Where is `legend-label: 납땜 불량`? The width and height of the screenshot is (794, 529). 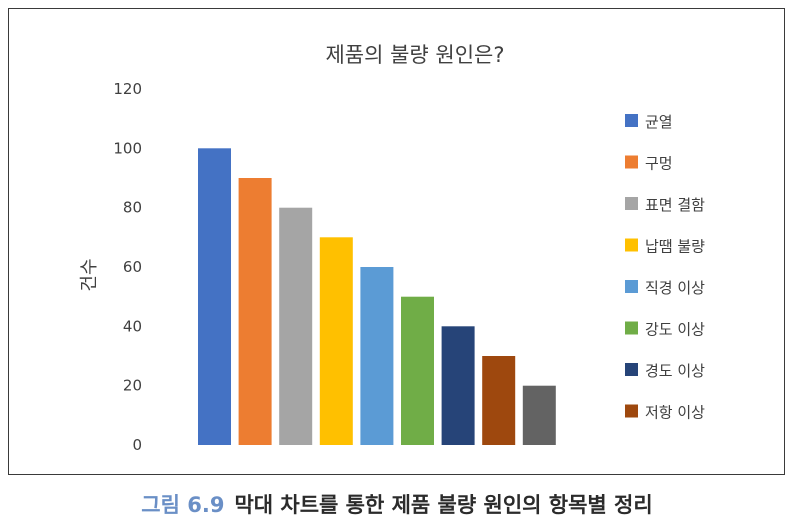 legend-label: 납땜 불량 is located at coordinates (675, 247).